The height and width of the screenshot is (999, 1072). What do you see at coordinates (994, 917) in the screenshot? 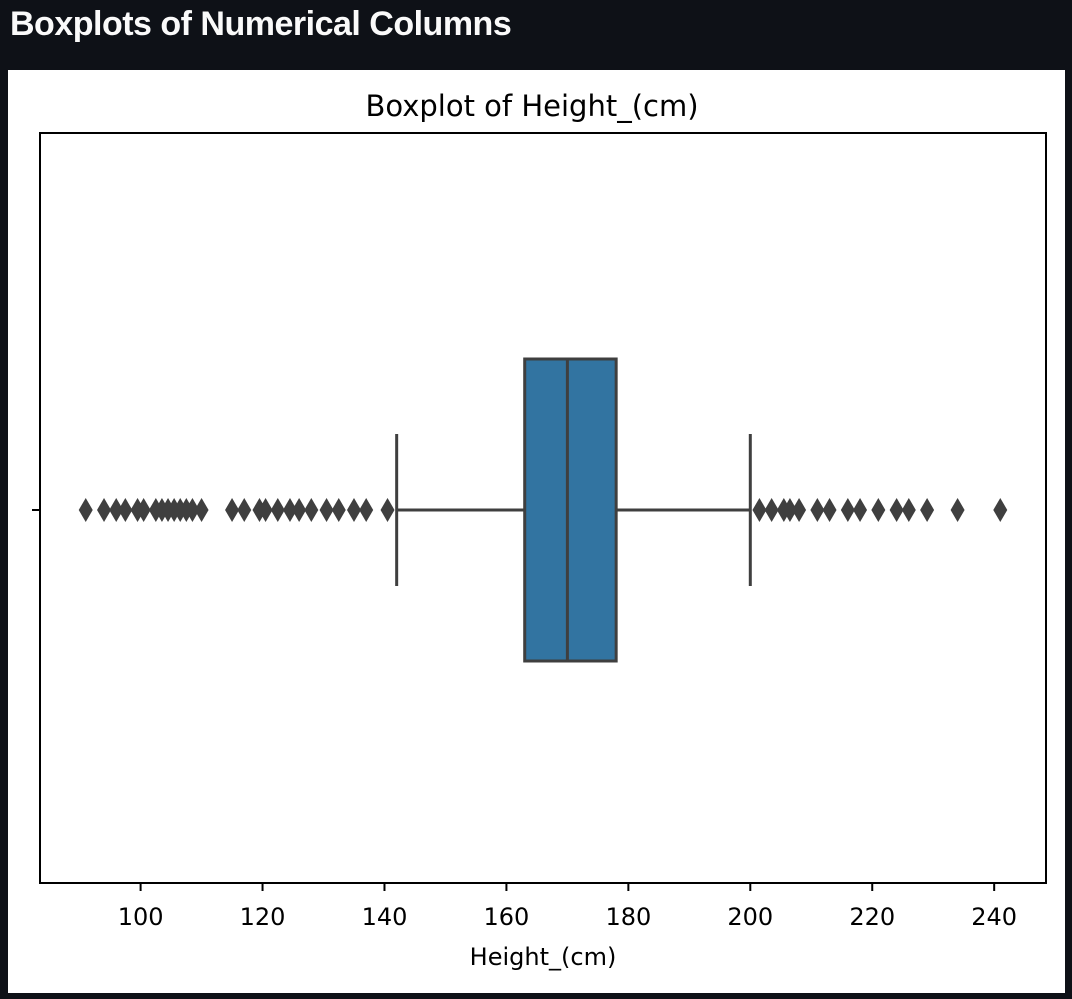
I see `x-tick-label: 240` at bounding box center [994, 917].